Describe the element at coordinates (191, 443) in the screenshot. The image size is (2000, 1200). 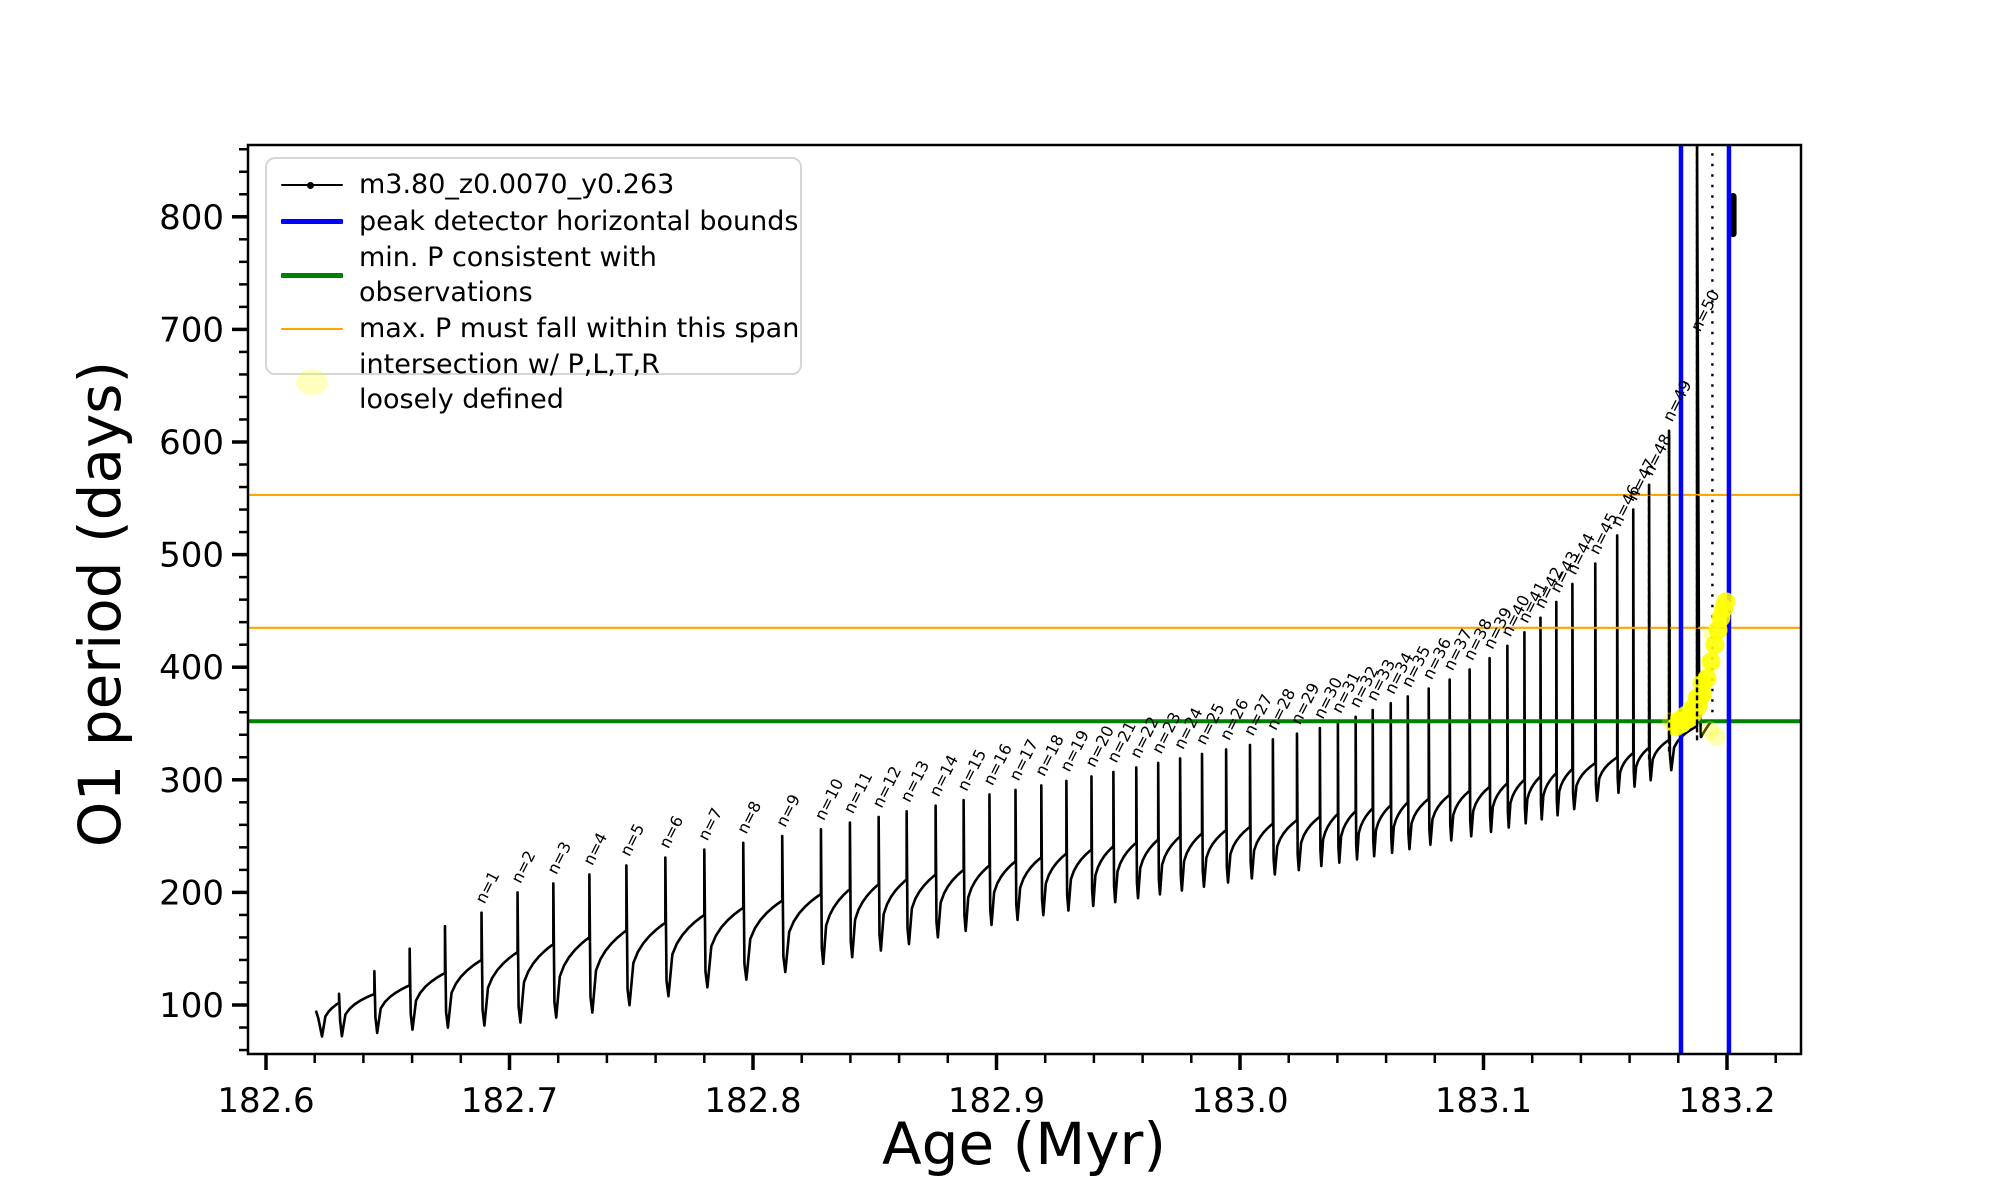
I see `y-axis-tick-label: 600` at that location.